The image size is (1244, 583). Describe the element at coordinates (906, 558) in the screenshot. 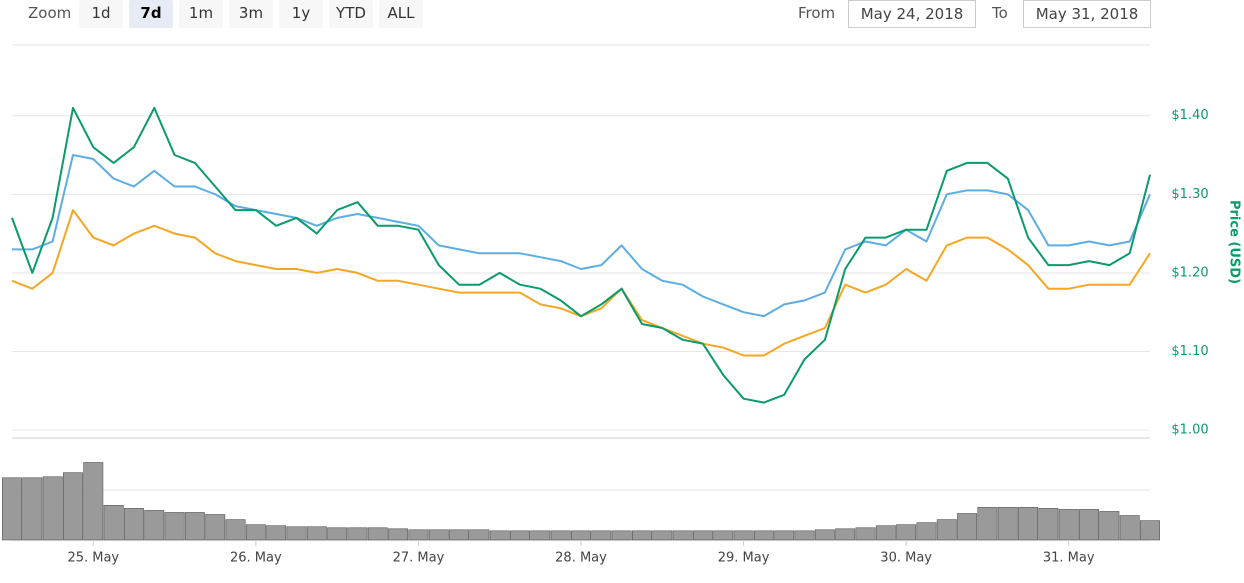

I see `x-tick-label: 30. May` at that location.